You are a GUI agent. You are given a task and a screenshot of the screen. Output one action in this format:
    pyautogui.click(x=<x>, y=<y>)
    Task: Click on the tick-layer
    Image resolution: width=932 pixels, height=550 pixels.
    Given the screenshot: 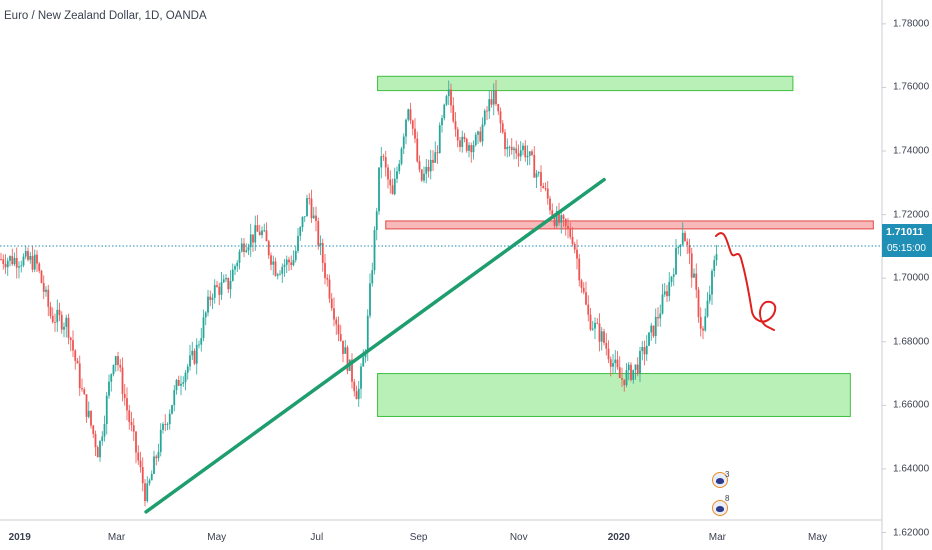 What is the action you would take?
    pyautogui.click(x=884, y=278)
    